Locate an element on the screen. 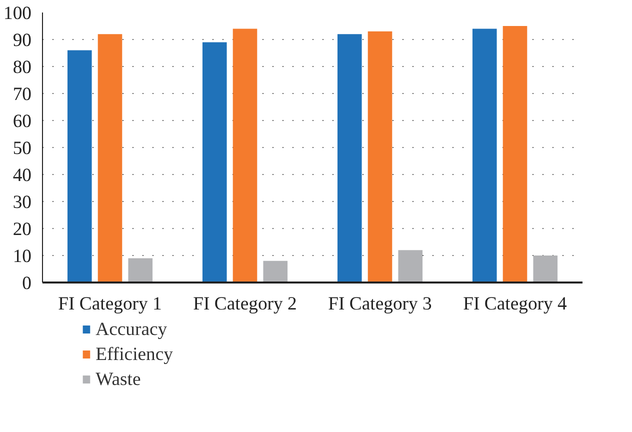 This screenshot has height=432, width=632. x-tick-label: FI Category 1 is located at coordinates (110, 304).